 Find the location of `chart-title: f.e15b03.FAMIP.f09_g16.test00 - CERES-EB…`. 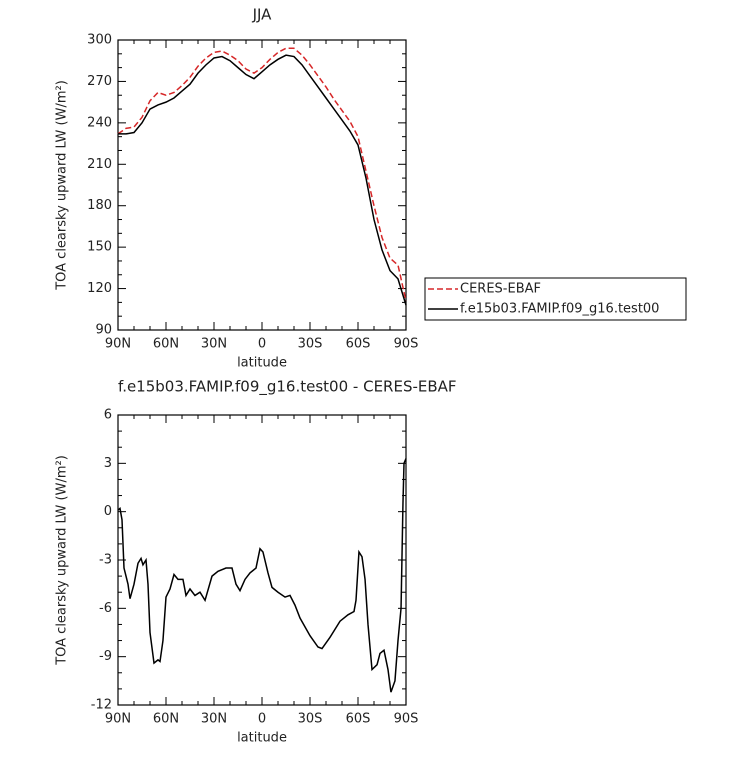

chart-title: f.e15b03.FAMIP.f09_g16.test00 - CERES-EB… is located at coordinates (287, 387).